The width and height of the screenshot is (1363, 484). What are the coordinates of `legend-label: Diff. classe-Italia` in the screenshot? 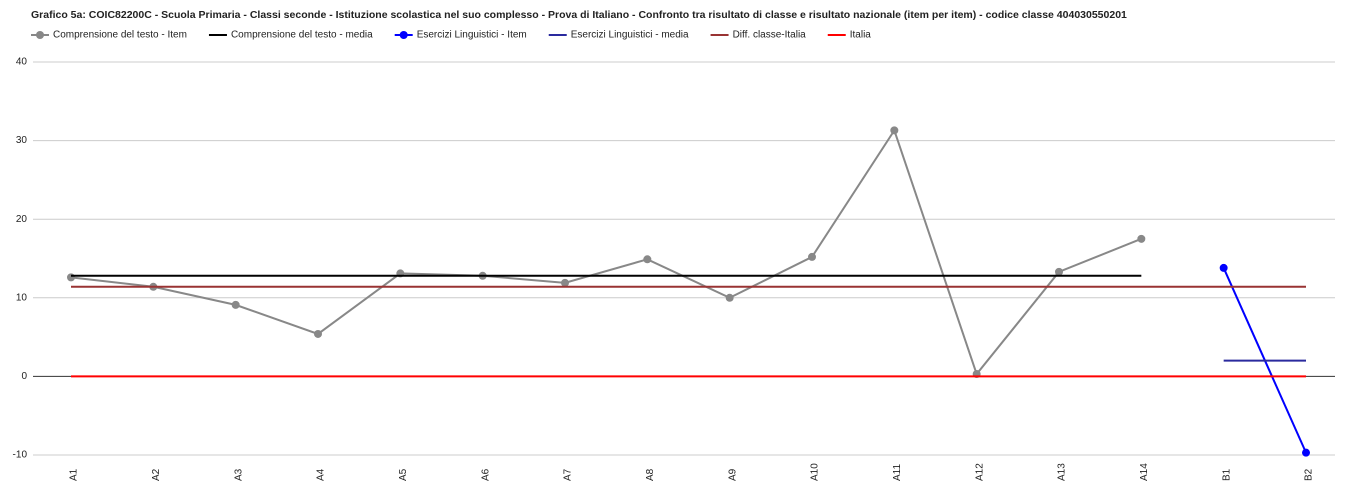 It's located at (770, 35).